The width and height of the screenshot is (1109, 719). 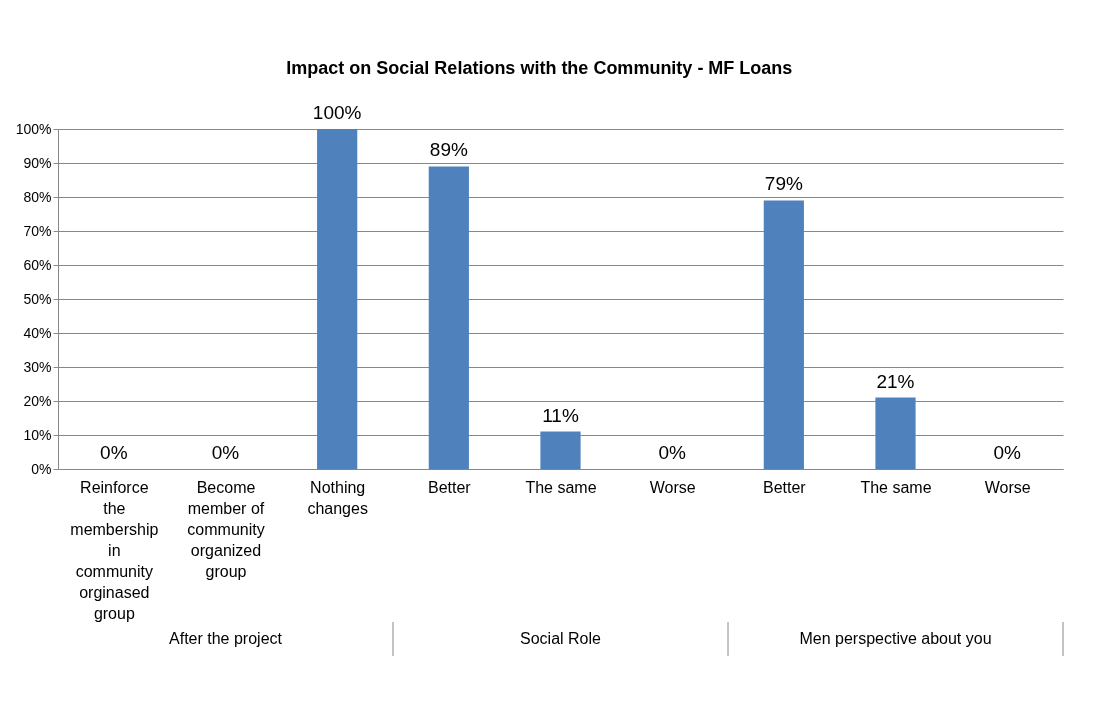 What do you see at coordinates (41, 468) in the screenshot?
I see `y-tick-label: 0%` at bounding box center [41, 468].